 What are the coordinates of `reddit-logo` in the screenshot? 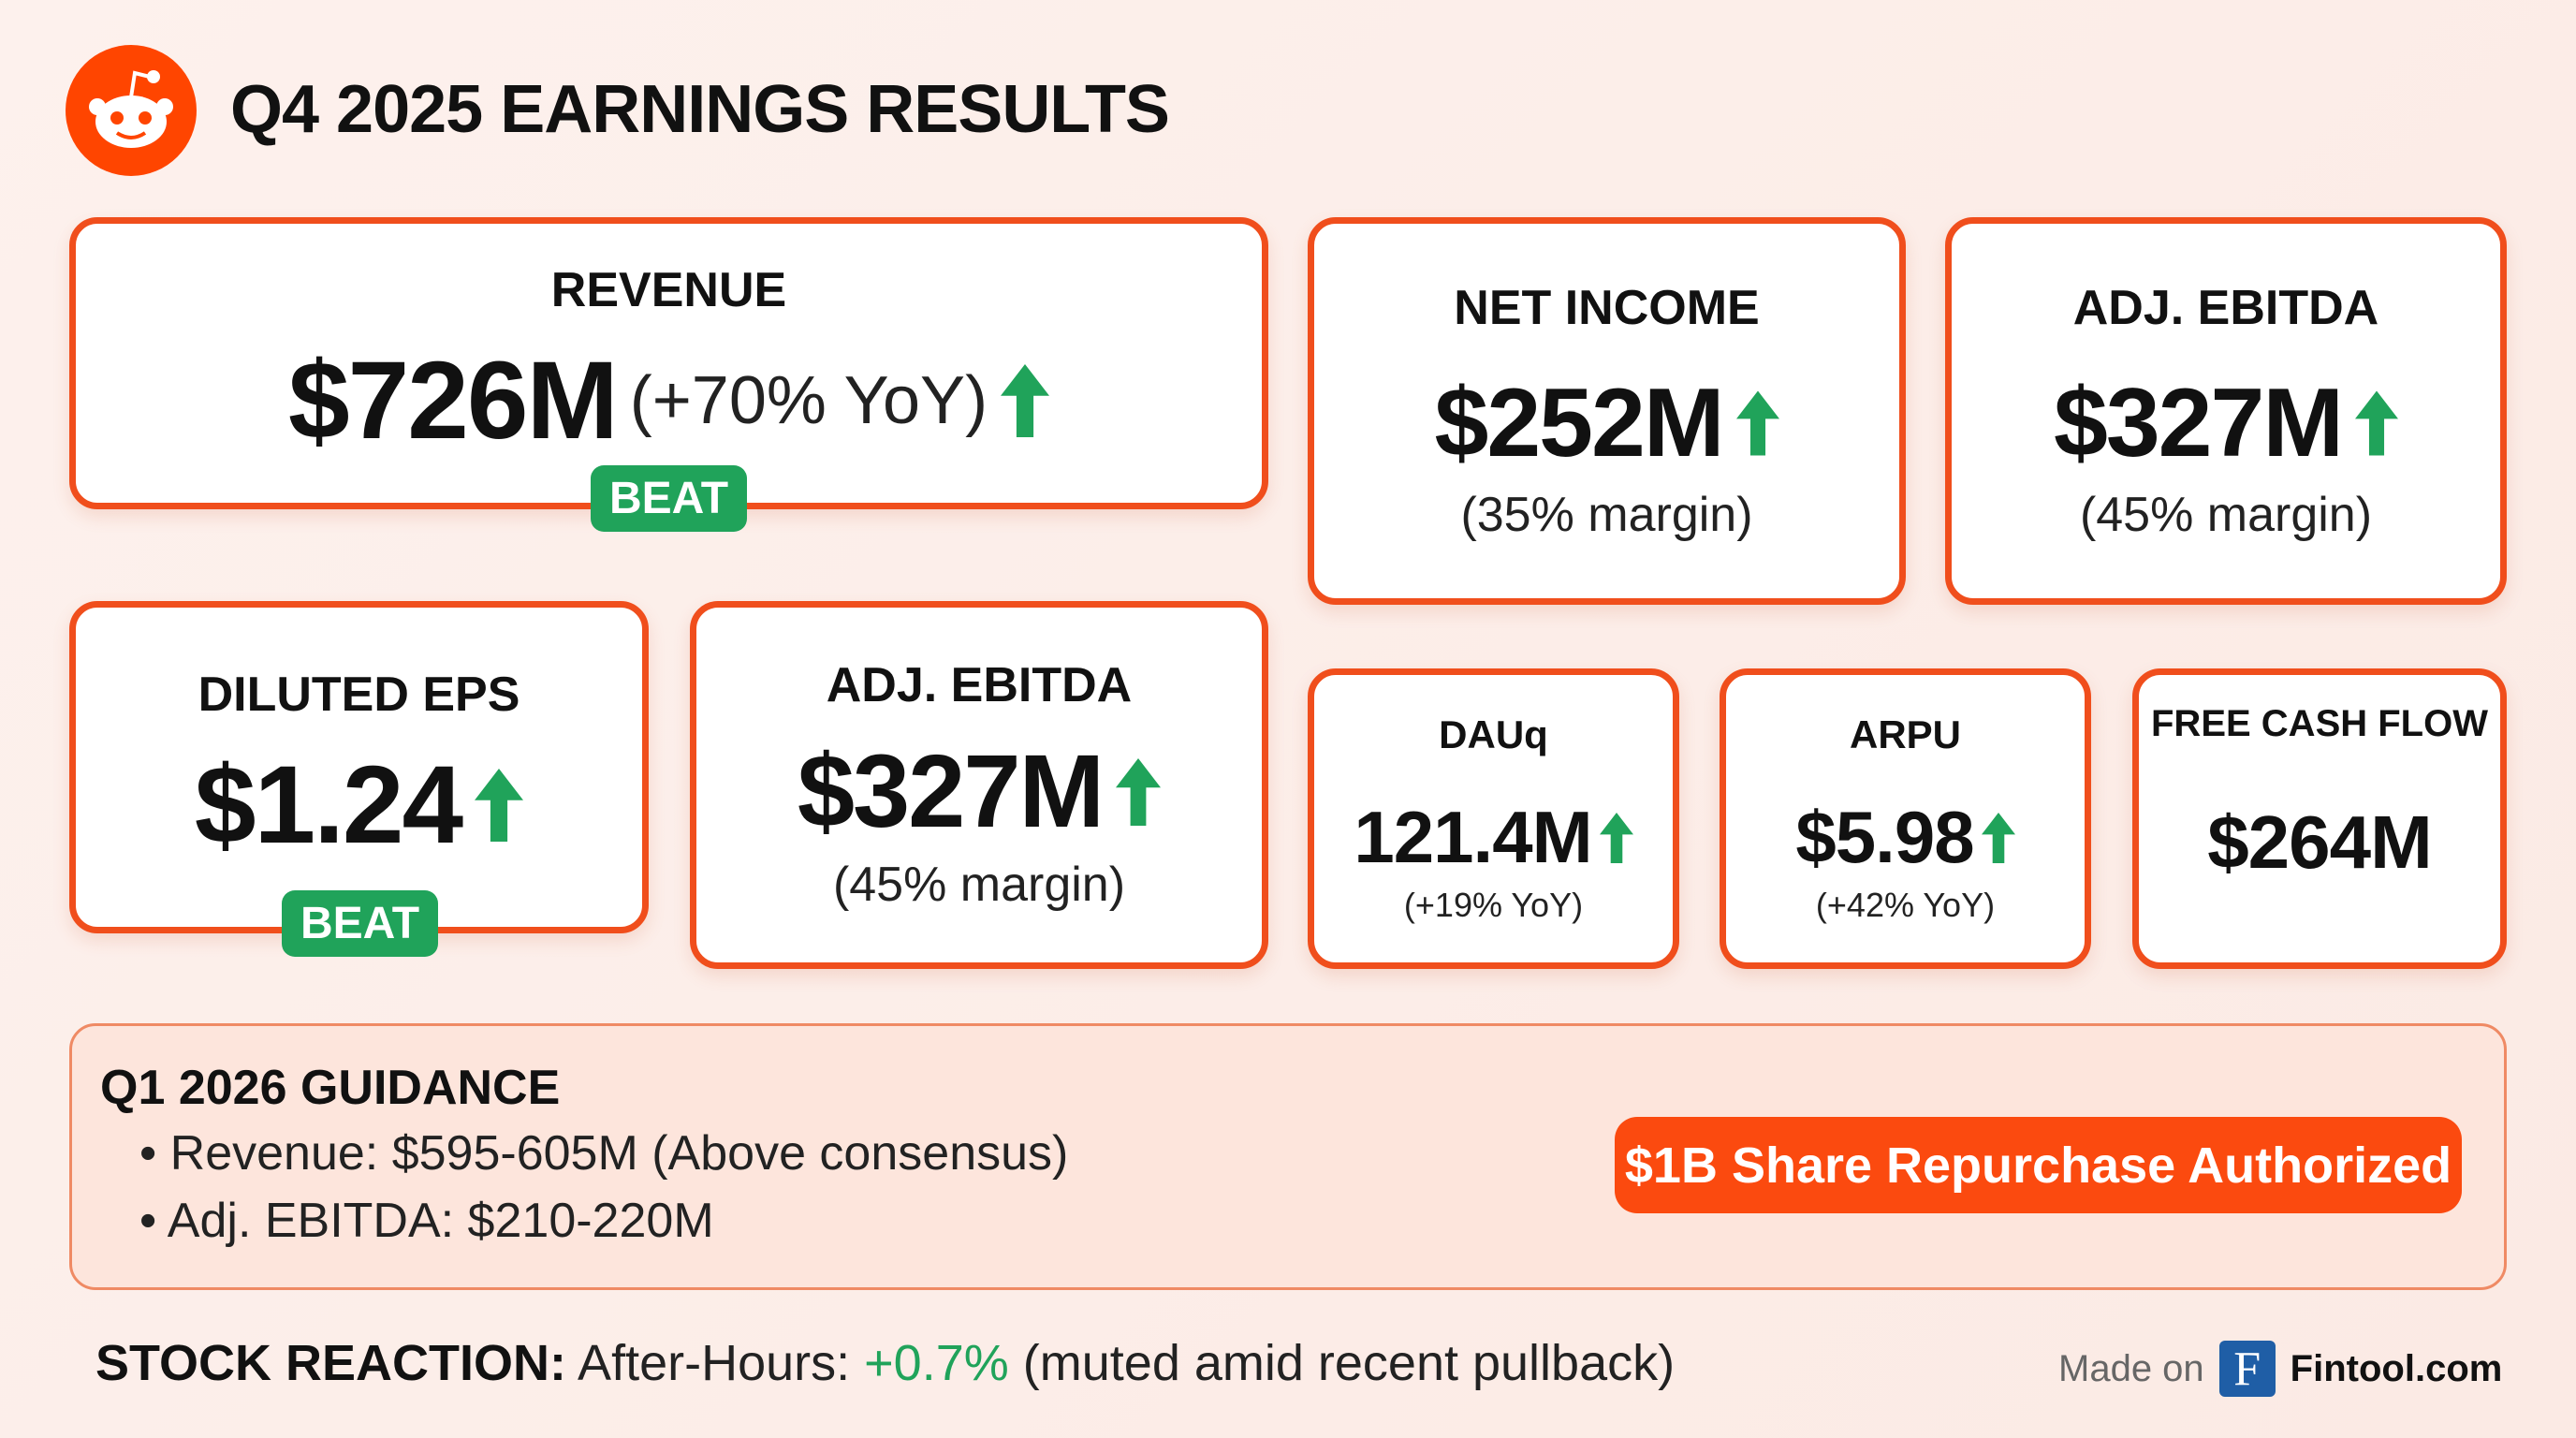 It's located at (131, 110).